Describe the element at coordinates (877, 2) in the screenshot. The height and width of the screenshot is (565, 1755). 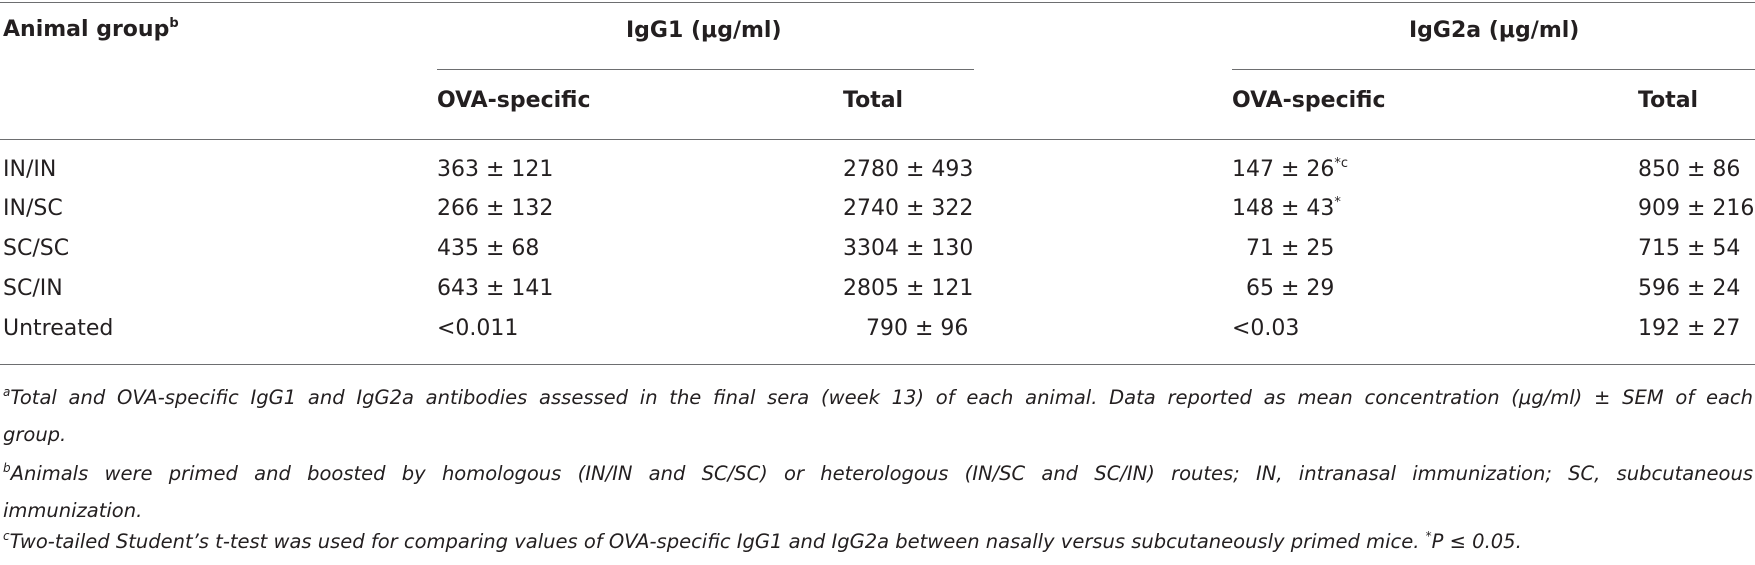
I see `table-top-rule` at that location.